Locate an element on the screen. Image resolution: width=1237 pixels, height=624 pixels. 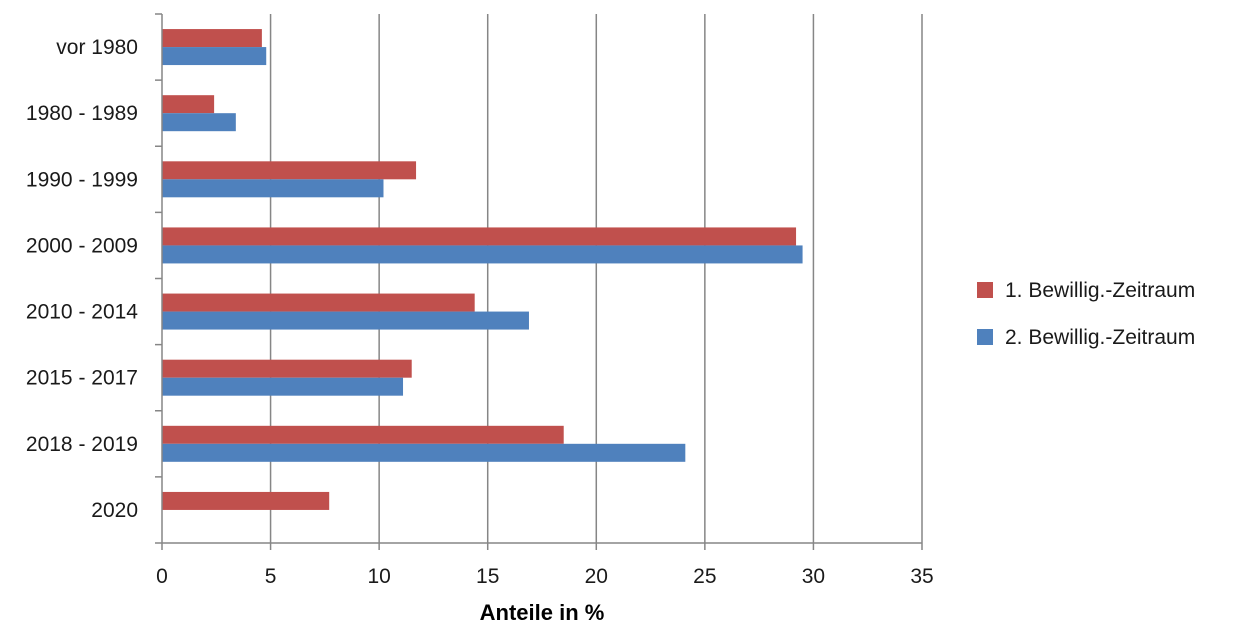
category-label: 1980 - 1989 is located at coordinates (82, 113).